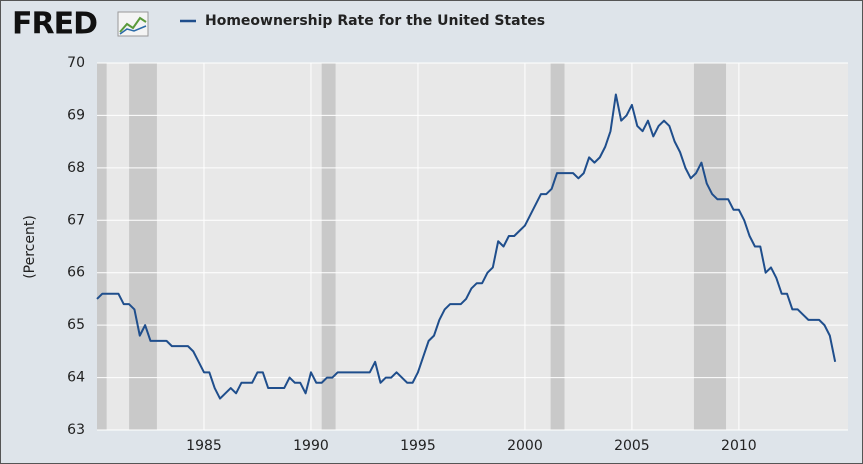 This screenshot has height=464, width=863. Describe the element at coordinates (30, 247) in the screenshot. I see `y-axis-label: (Percent)` at that location.